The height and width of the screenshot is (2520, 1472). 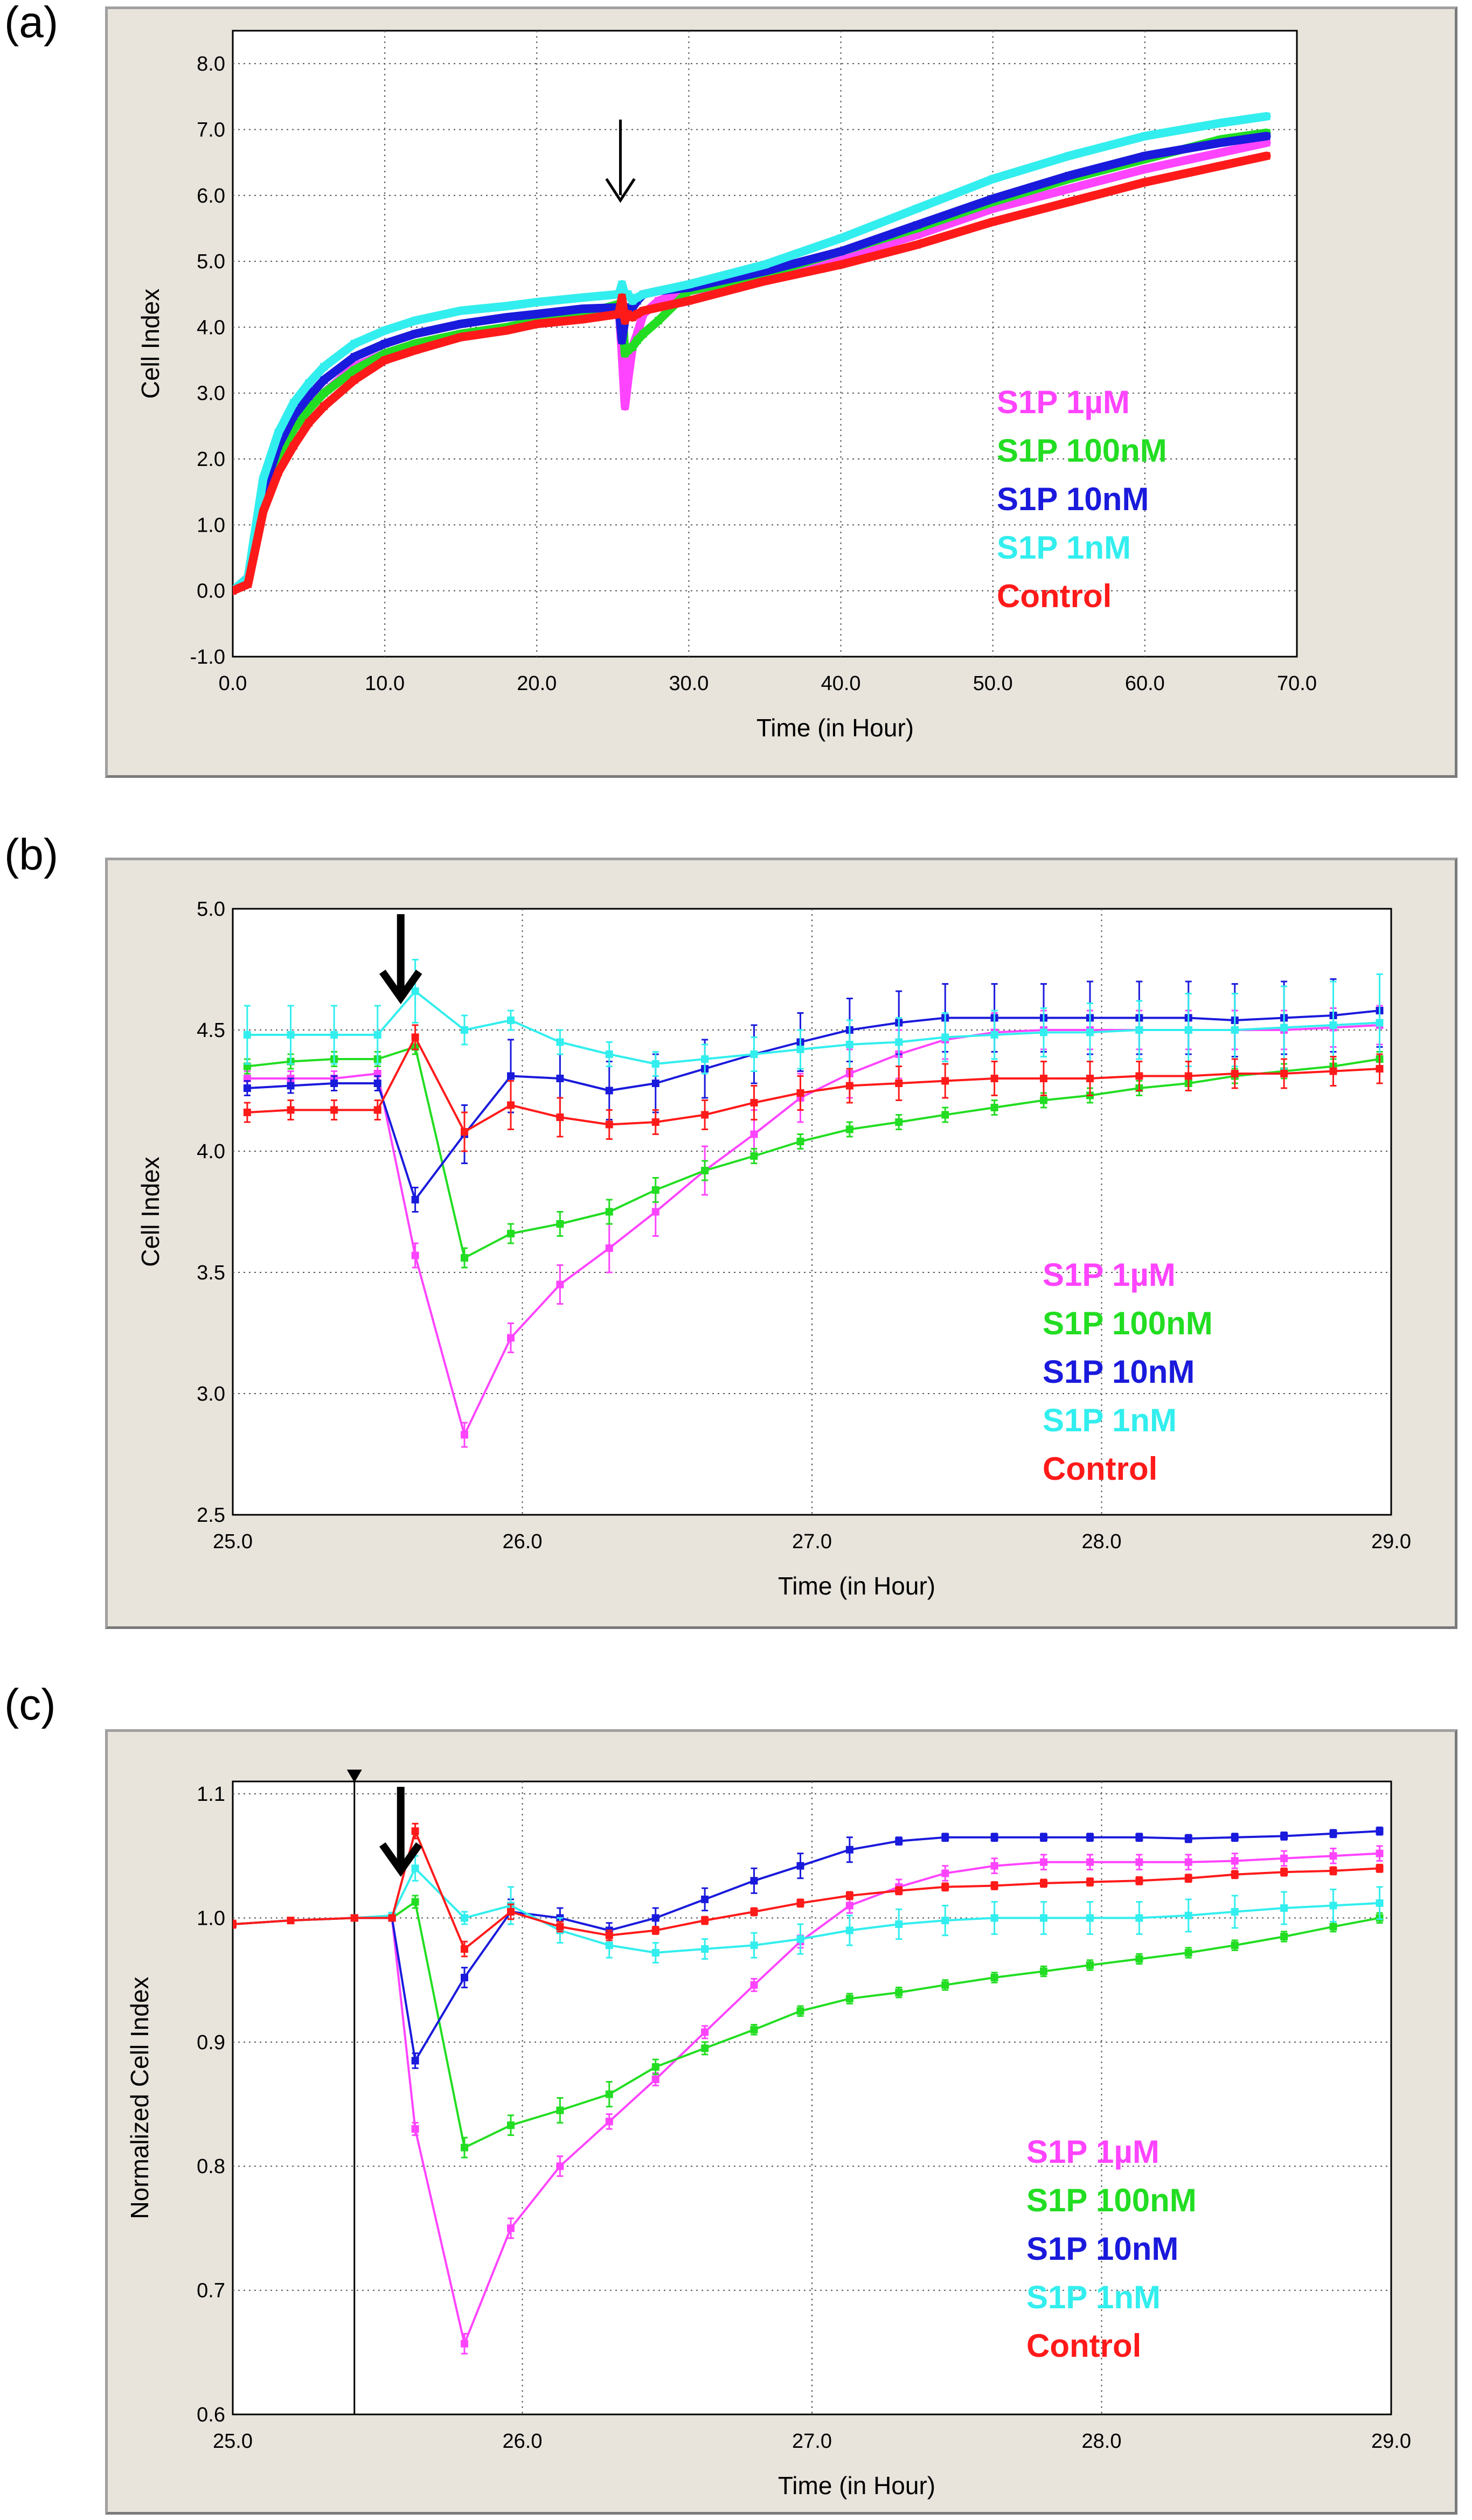 I want to click on chart-b-ylabel: Cell Index, so click(x=150, y=1212).